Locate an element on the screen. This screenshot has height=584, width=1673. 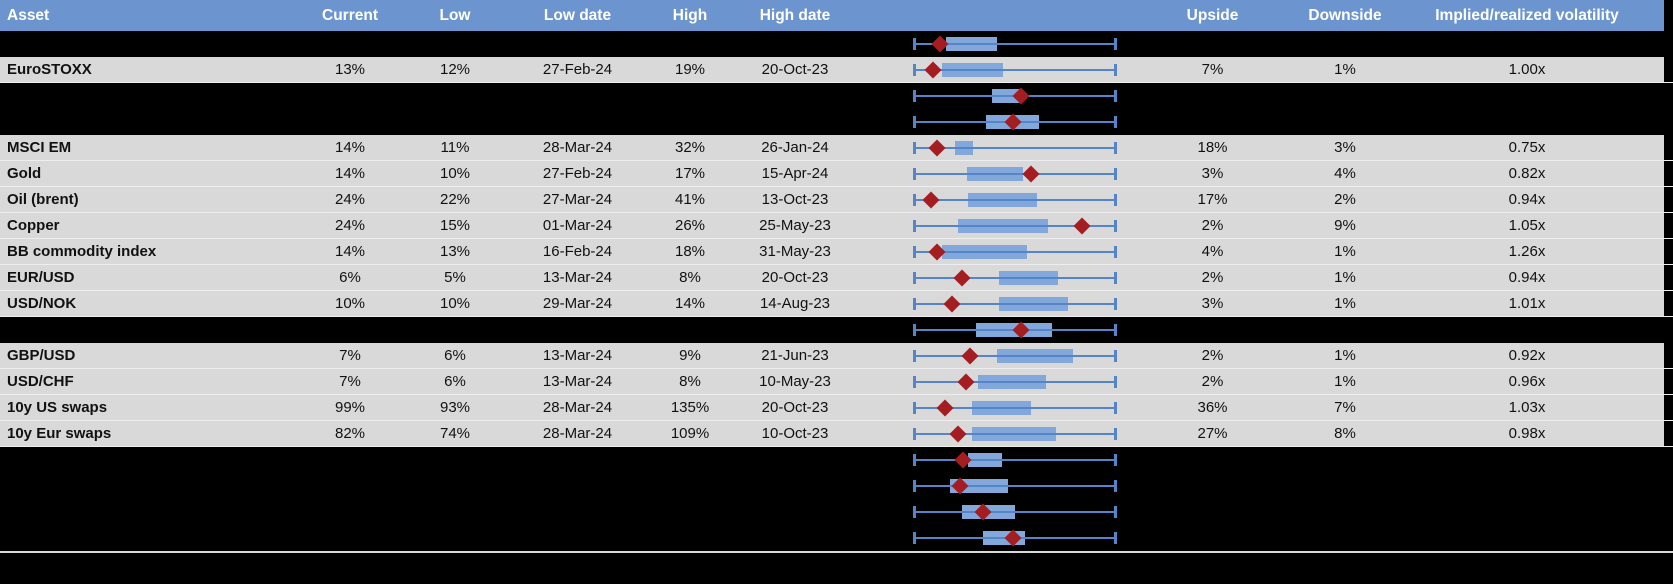
cell-high: 18% is located at coordinates (690, 251).